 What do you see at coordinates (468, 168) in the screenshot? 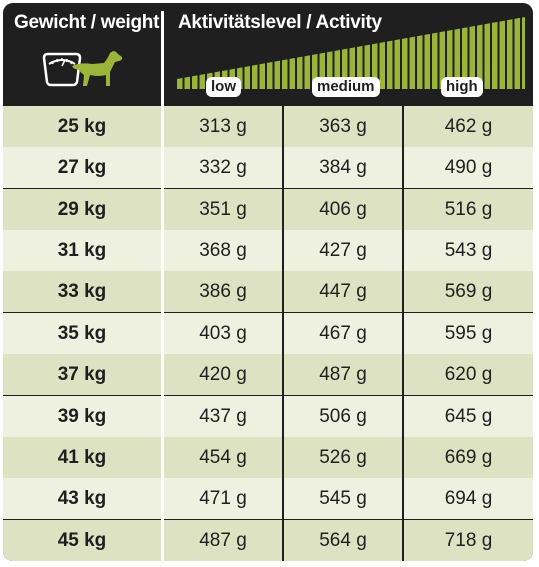
I see `high-cell: 490 g` at bounding box center [468, 168].